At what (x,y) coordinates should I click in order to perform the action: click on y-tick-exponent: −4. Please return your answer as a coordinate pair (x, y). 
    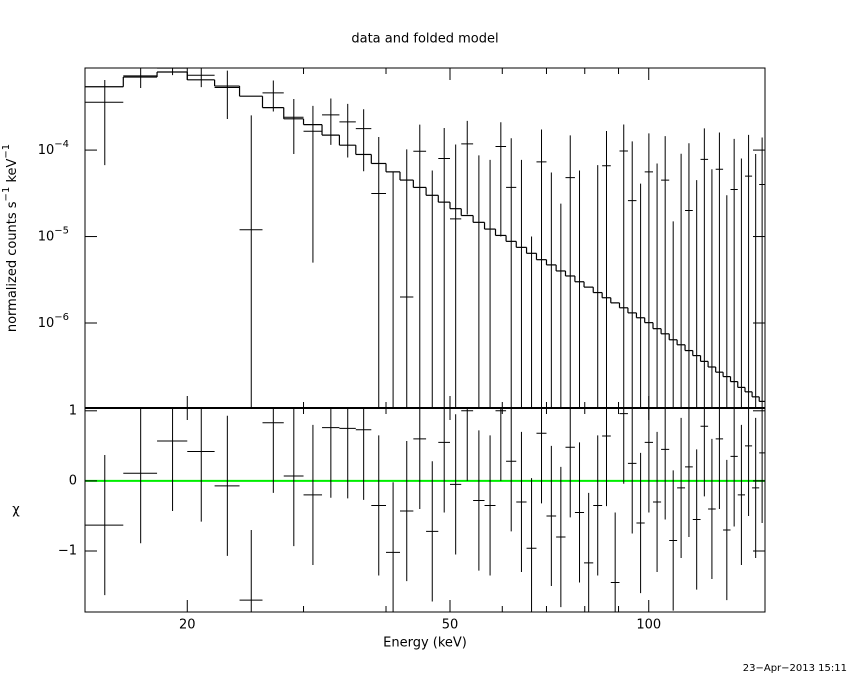
    Looking at the image, I should click on (61, 144).